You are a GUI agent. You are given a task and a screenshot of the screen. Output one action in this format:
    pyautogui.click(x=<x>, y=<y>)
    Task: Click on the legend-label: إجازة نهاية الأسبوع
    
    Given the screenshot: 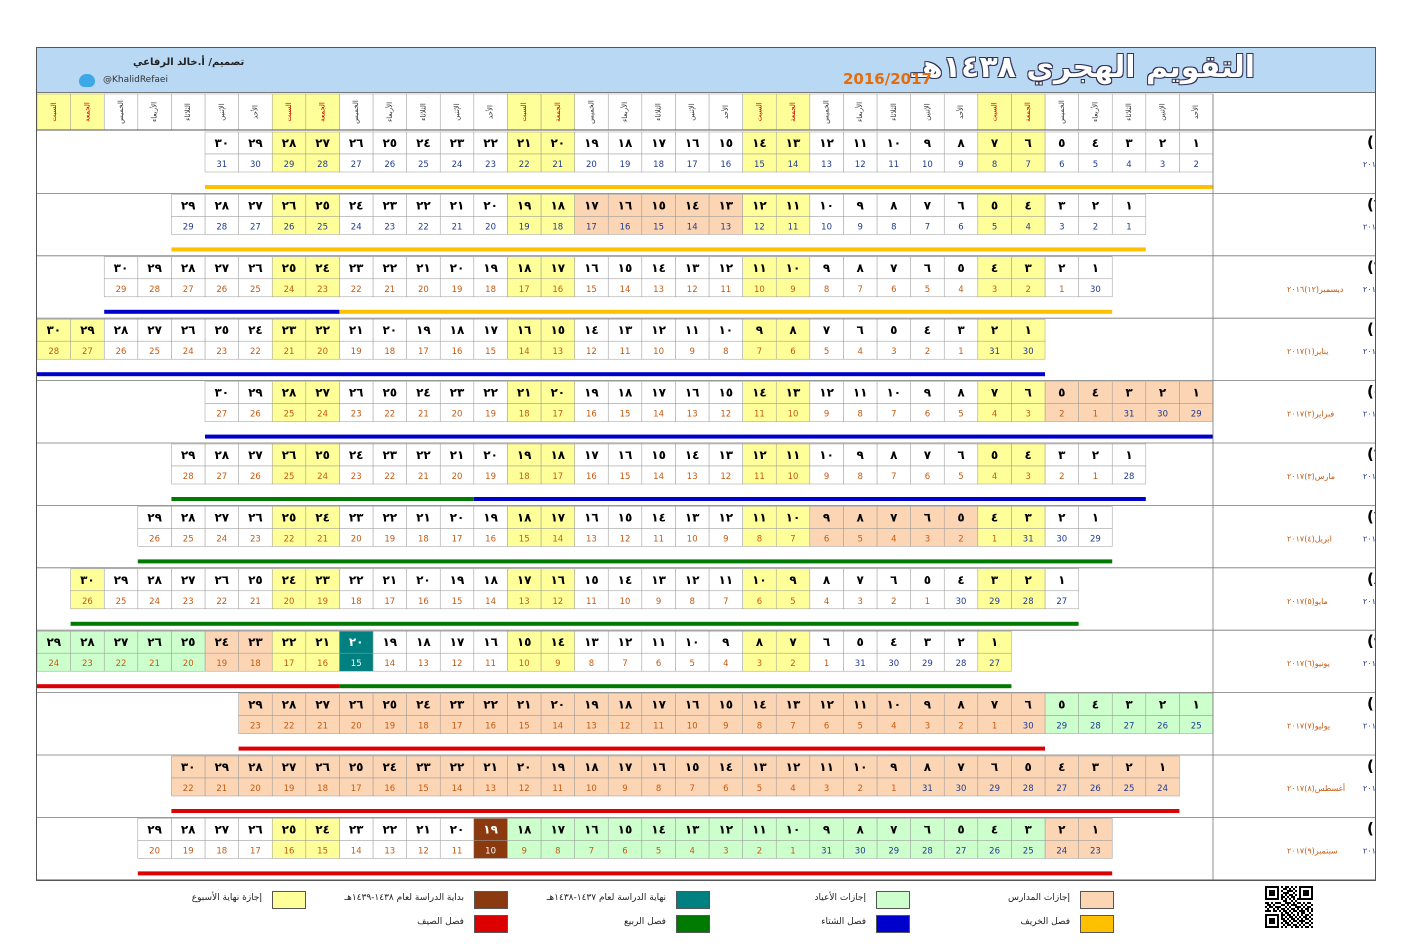 What is the action you would take?
    pyautogui.click(x=226, y=898)
    